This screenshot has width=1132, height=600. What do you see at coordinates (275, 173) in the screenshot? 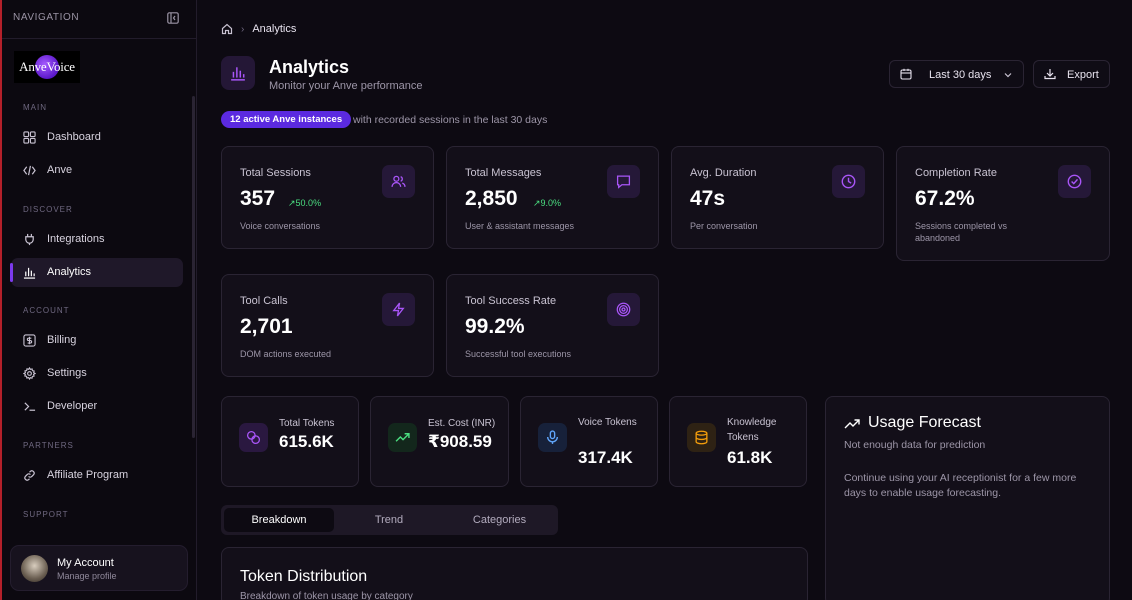
I see `stat-label: Total Sessions` at bounding box center [275, 173].